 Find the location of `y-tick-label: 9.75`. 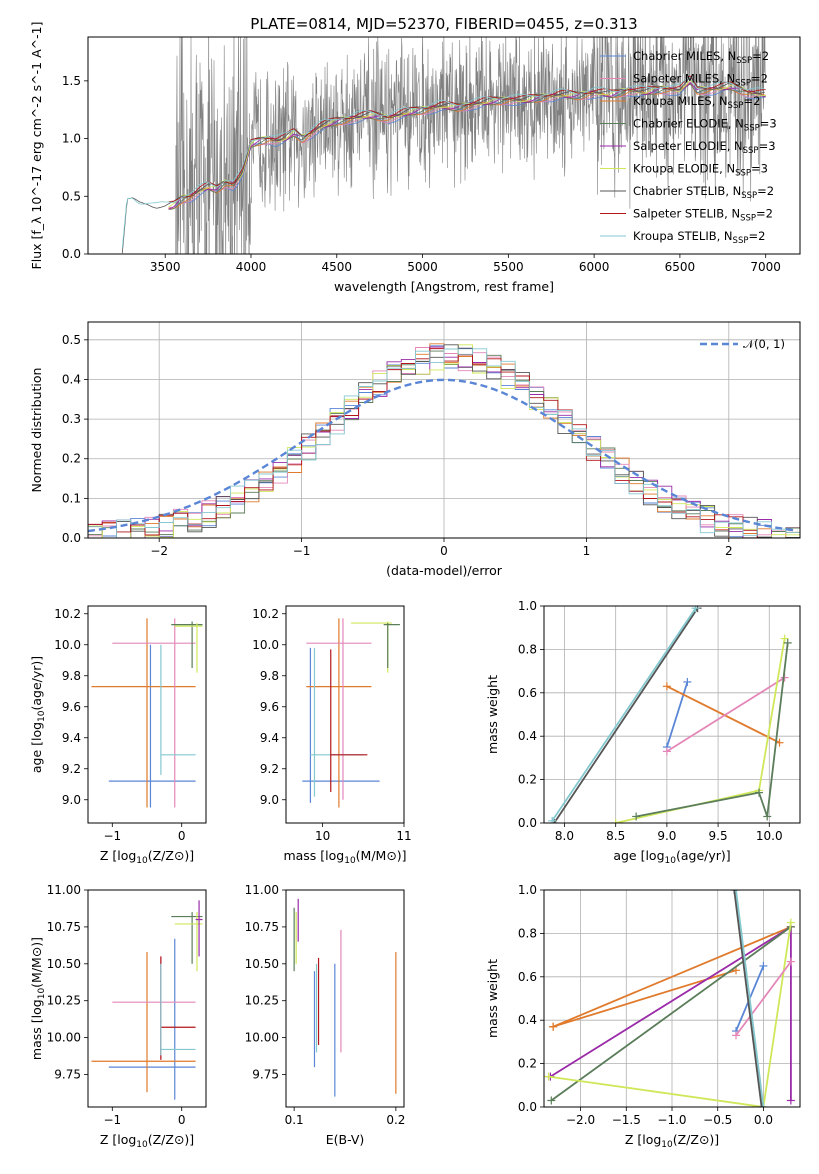

y-tick-label: 9.75 is located at coordinates (265, 1075).